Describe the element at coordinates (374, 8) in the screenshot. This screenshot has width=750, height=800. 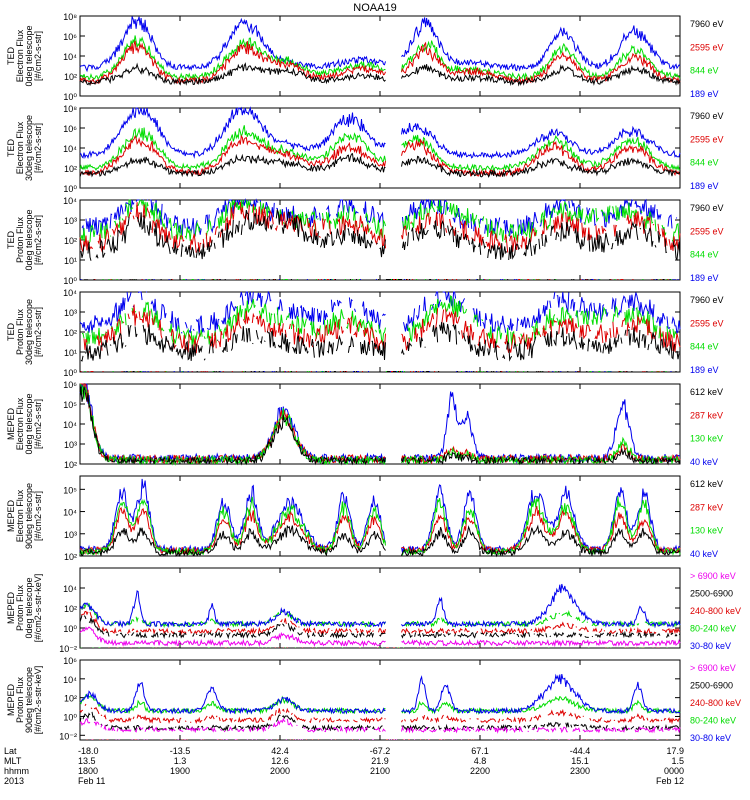
I see `chart-title: NOAA19` at that location.